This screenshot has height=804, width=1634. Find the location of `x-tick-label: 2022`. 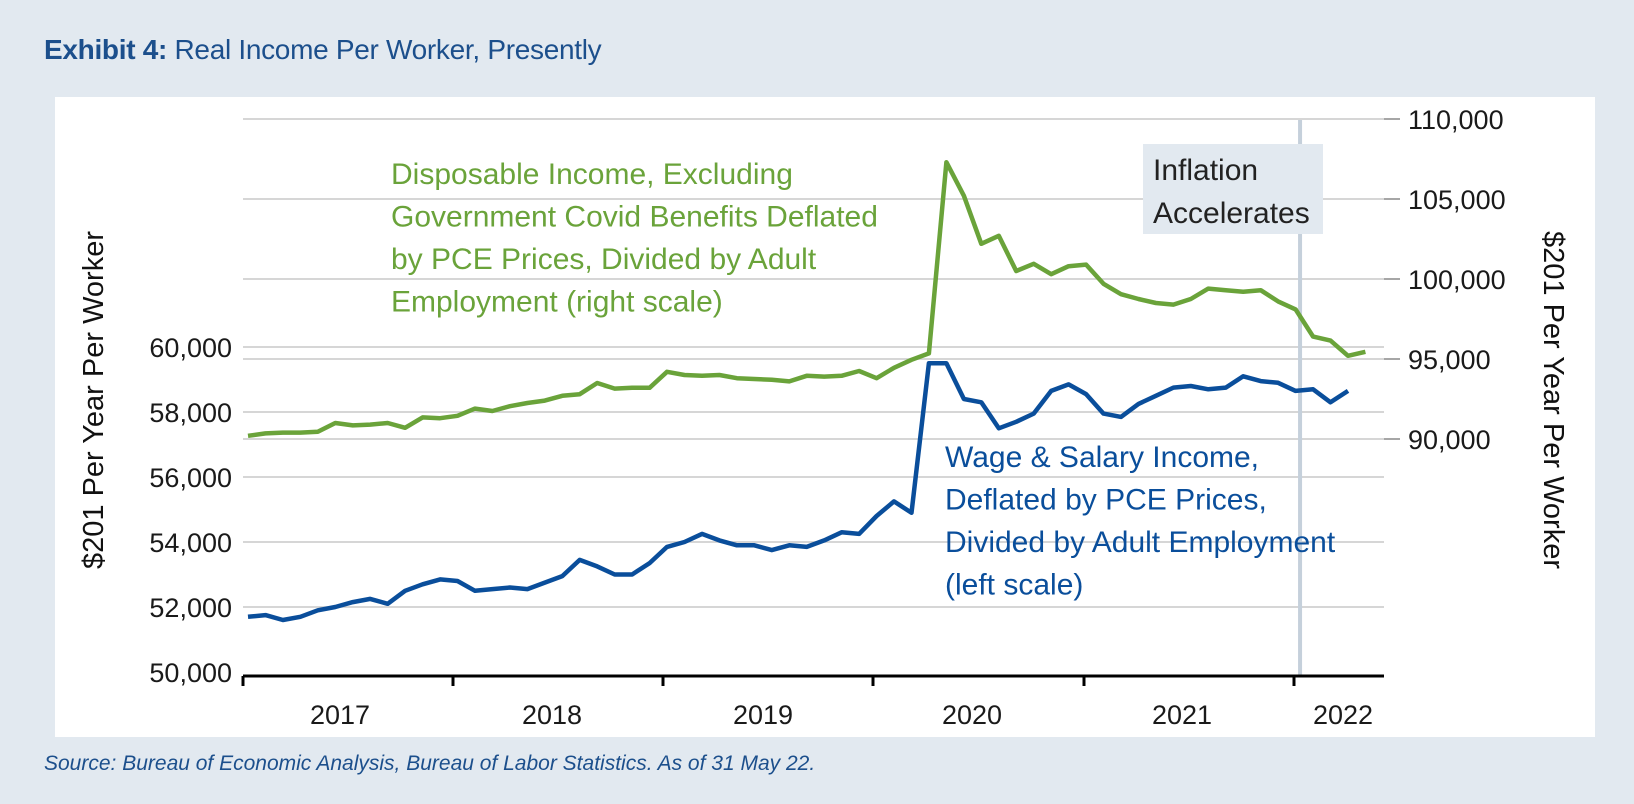

x-tick-label: 2022 is located at coordinates (1343, 715).